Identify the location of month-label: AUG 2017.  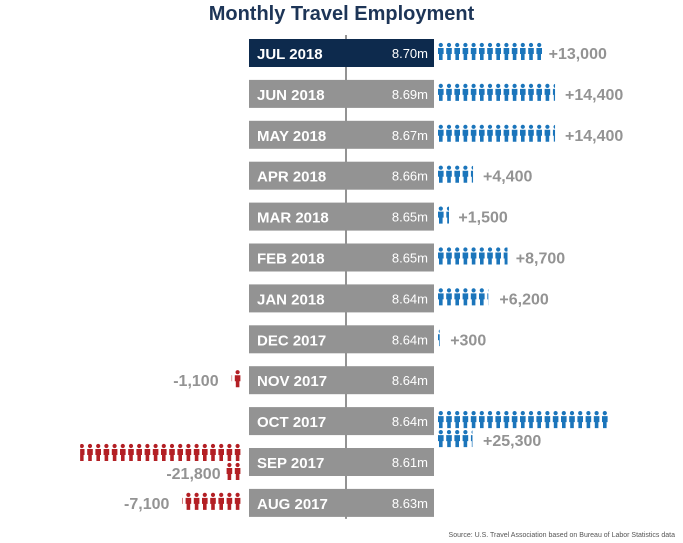
(292, 504).